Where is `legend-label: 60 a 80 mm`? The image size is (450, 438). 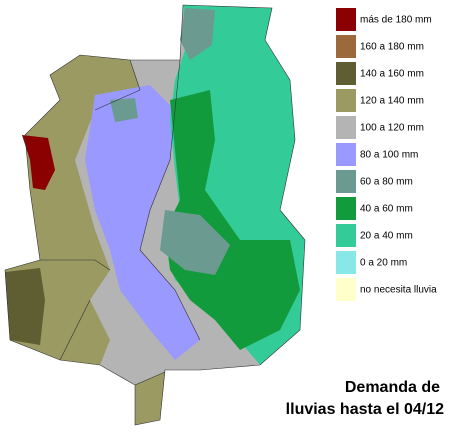 legend-label: 60 a 80 mm is located at coordinates (386, 182).